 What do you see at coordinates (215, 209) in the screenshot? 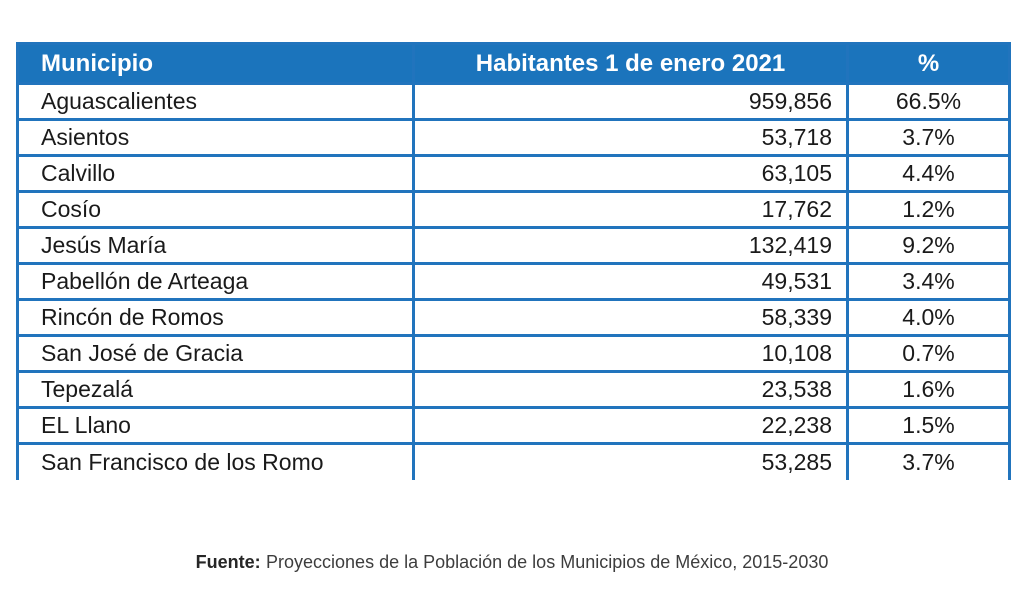
I see `municipio-cell: Cosío` at bounding box center [215, 209].